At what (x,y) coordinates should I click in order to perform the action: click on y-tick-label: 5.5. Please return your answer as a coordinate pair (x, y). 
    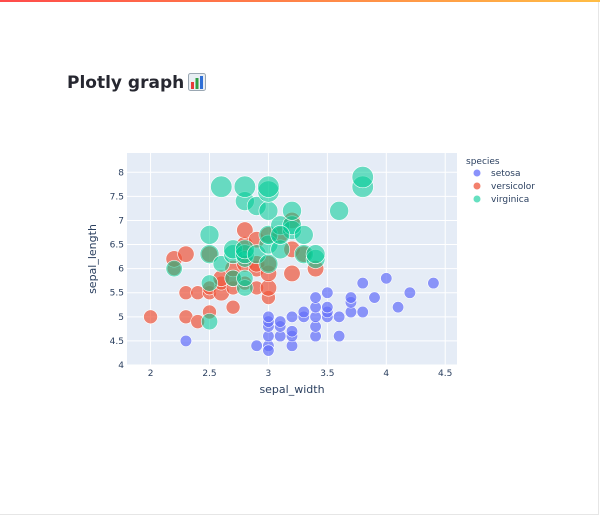
    Looking at the image, I should click on (117, 294).